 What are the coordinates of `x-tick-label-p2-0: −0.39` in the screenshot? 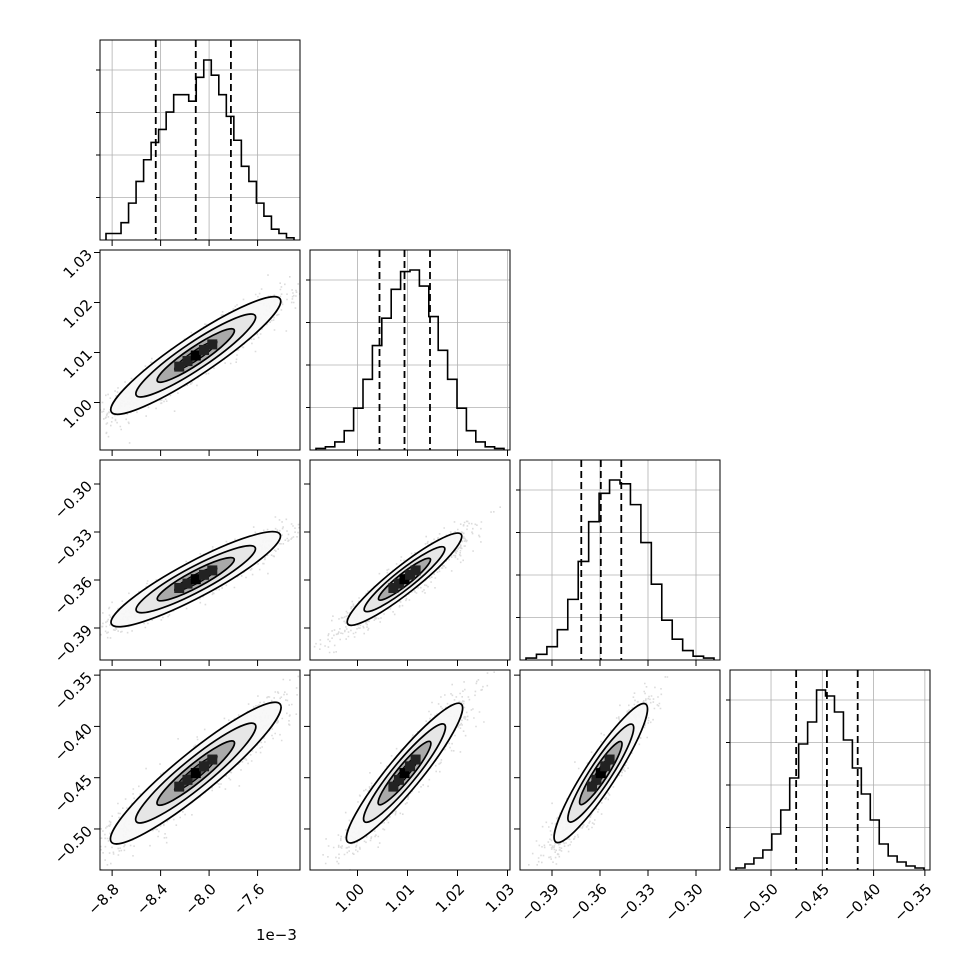 It's located at (540, 902).